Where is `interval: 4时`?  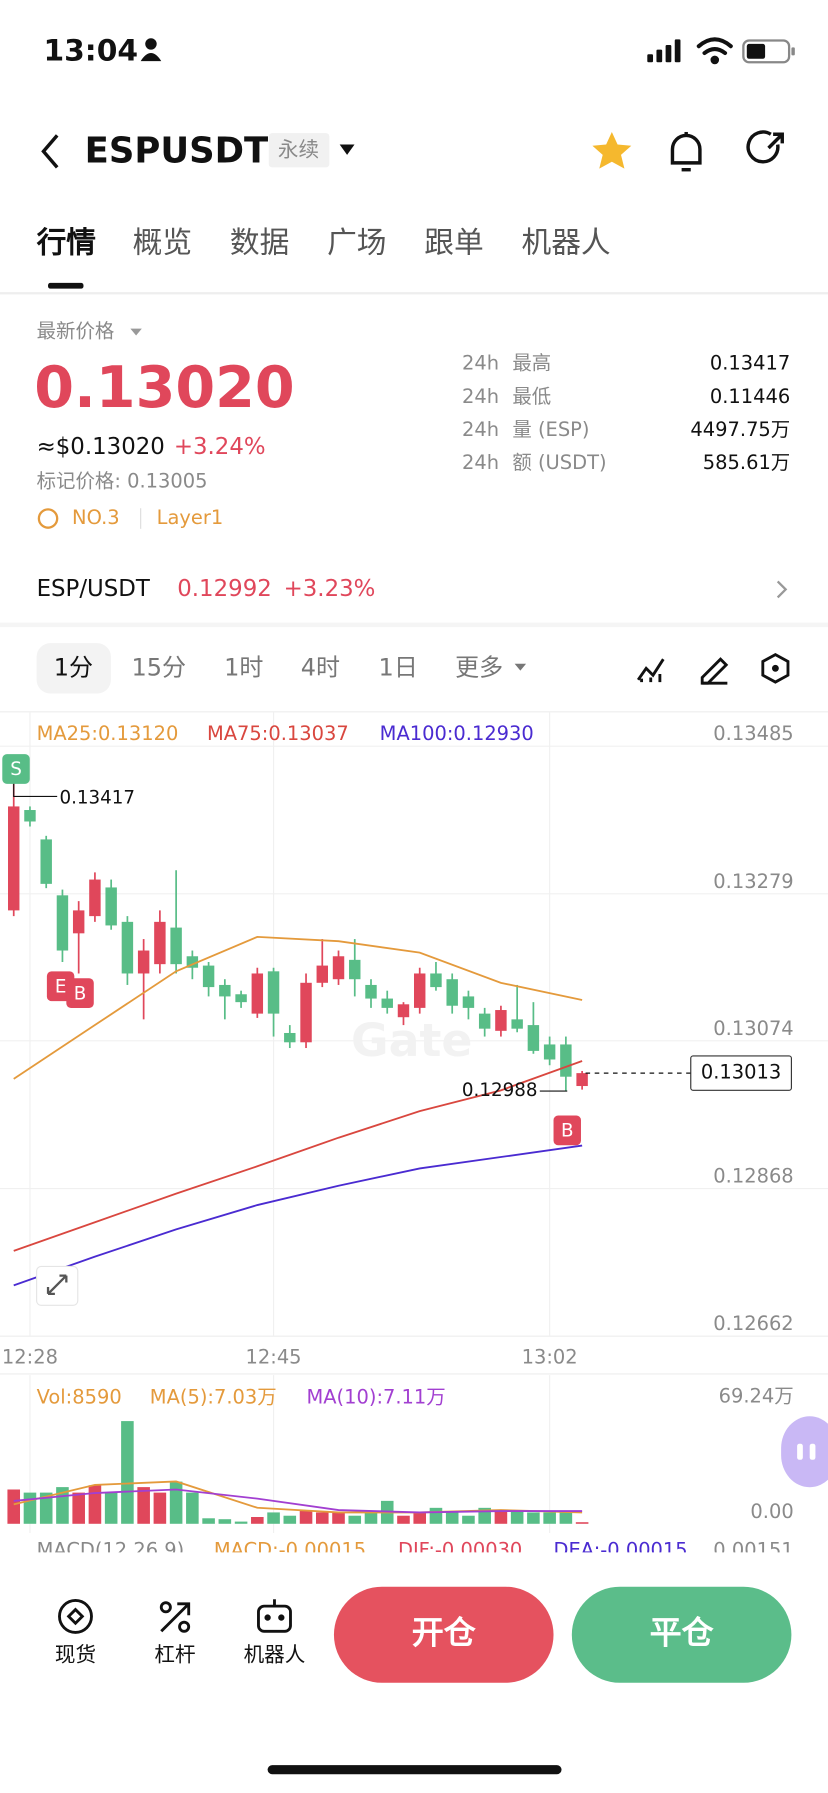
interval: 4时 is located at coordinates (320, 667).